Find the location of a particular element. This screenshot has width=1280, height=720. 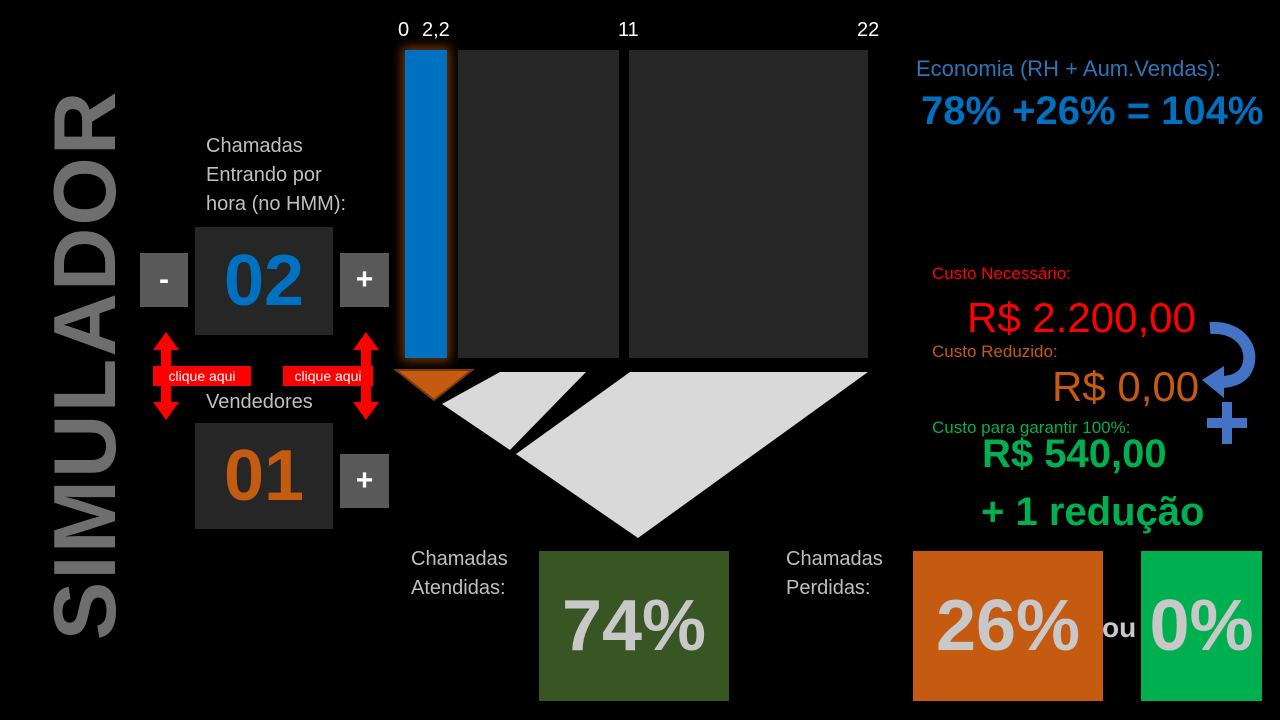

capacity-bar-track is located at coordinates (426, 204).